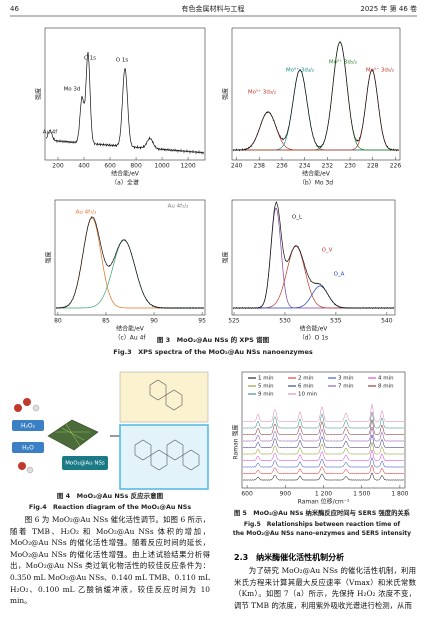 Image resolution: width=427 pixels, height=631 pixels. I want to click on peak-label: O_L, so click(297, 218).